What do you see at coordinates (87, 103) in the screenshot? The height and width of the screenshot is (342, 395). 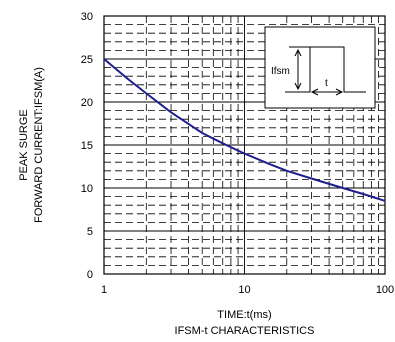 I see `y-tick-label: 20` at bounding box center [87, 103].